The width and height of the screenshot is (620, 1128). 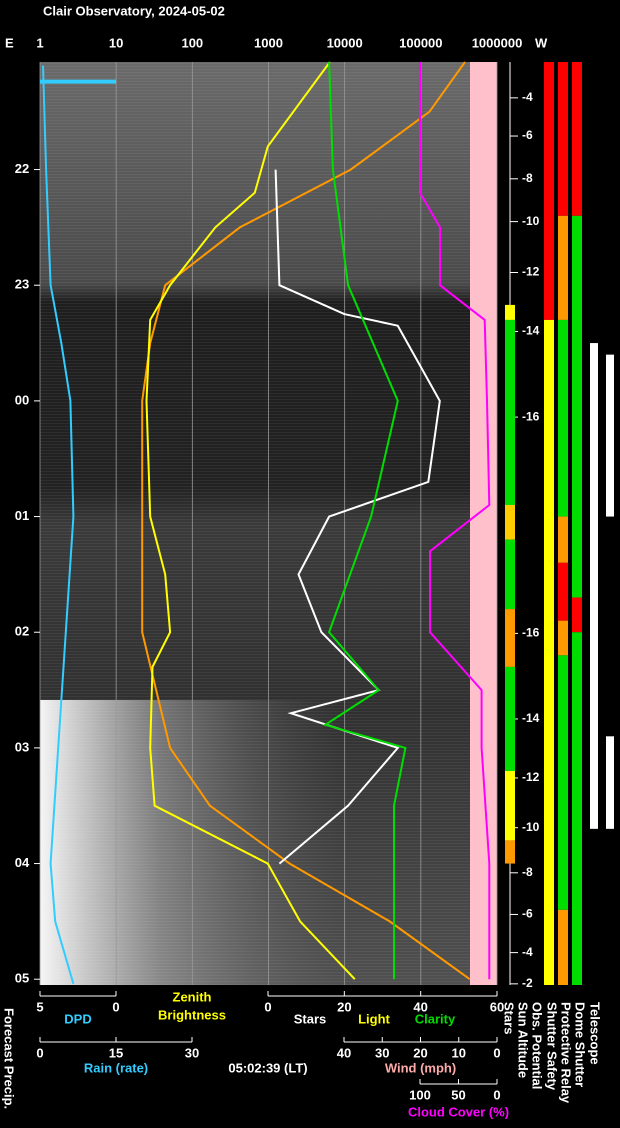 What do you see at coordinates (580, 1044) in the screenshot?
I see `column-label: Dome Shutter` at bounding box center [580, 1044].